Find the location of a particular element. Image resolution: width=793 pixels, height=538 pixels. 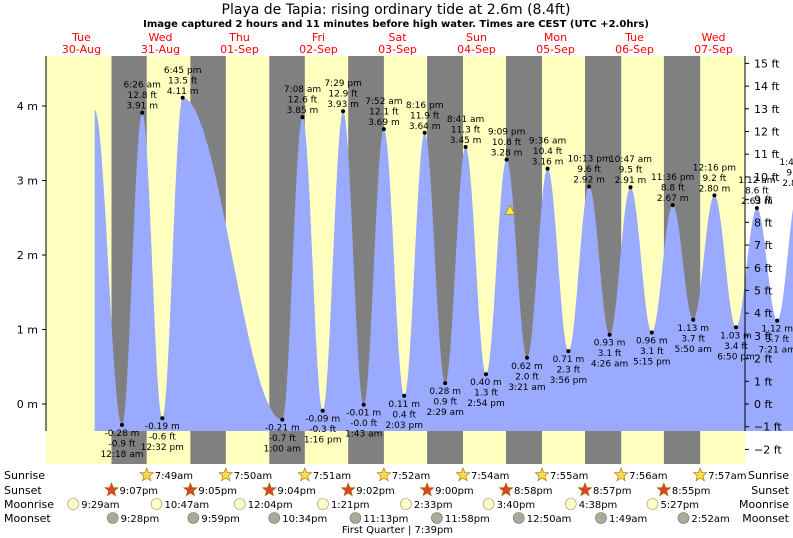

sun-moon-time: 1:21pm is located at coordinates (350, 505).